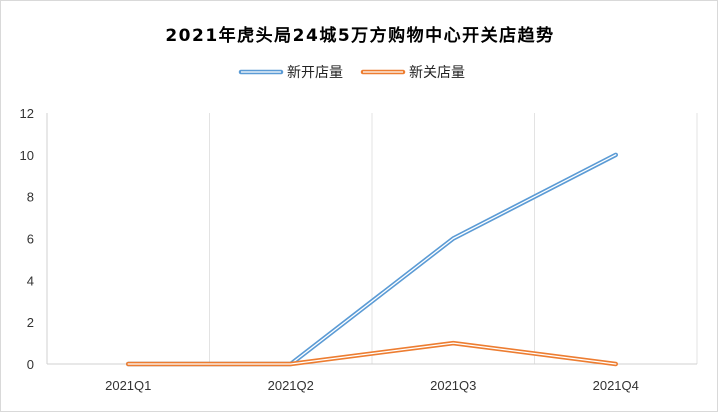 The height and width of the screenshot is (413, 718). Describe the element at coordinates (27, 155) in the screenshot. I see `y-tick-label: 10` at that location.